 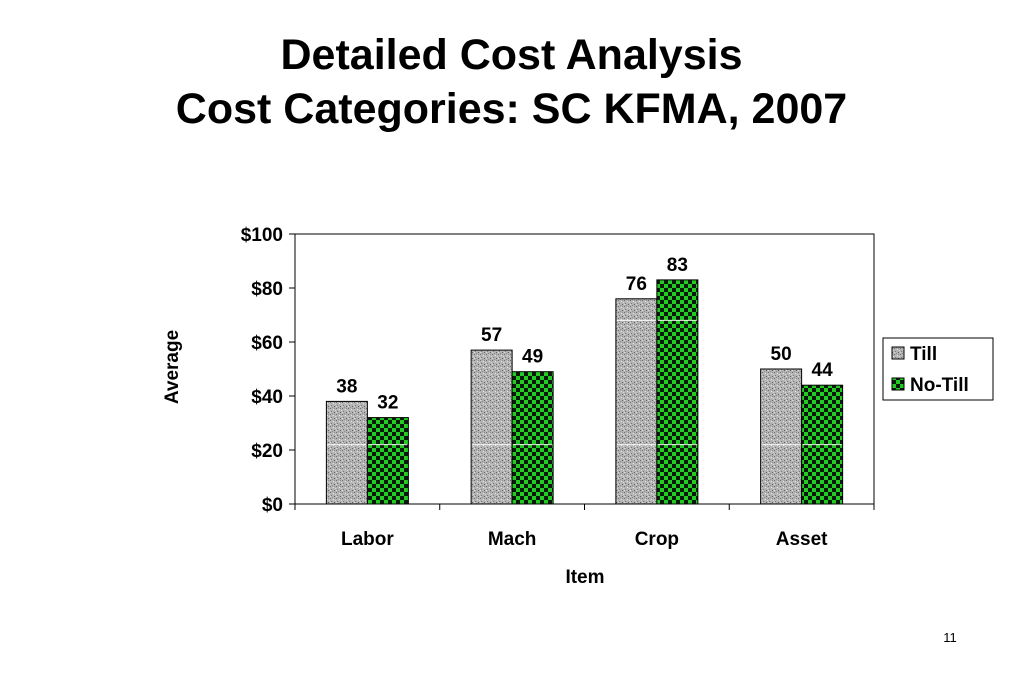 I want to click on data-label: 38, so click(x=346, y=386).